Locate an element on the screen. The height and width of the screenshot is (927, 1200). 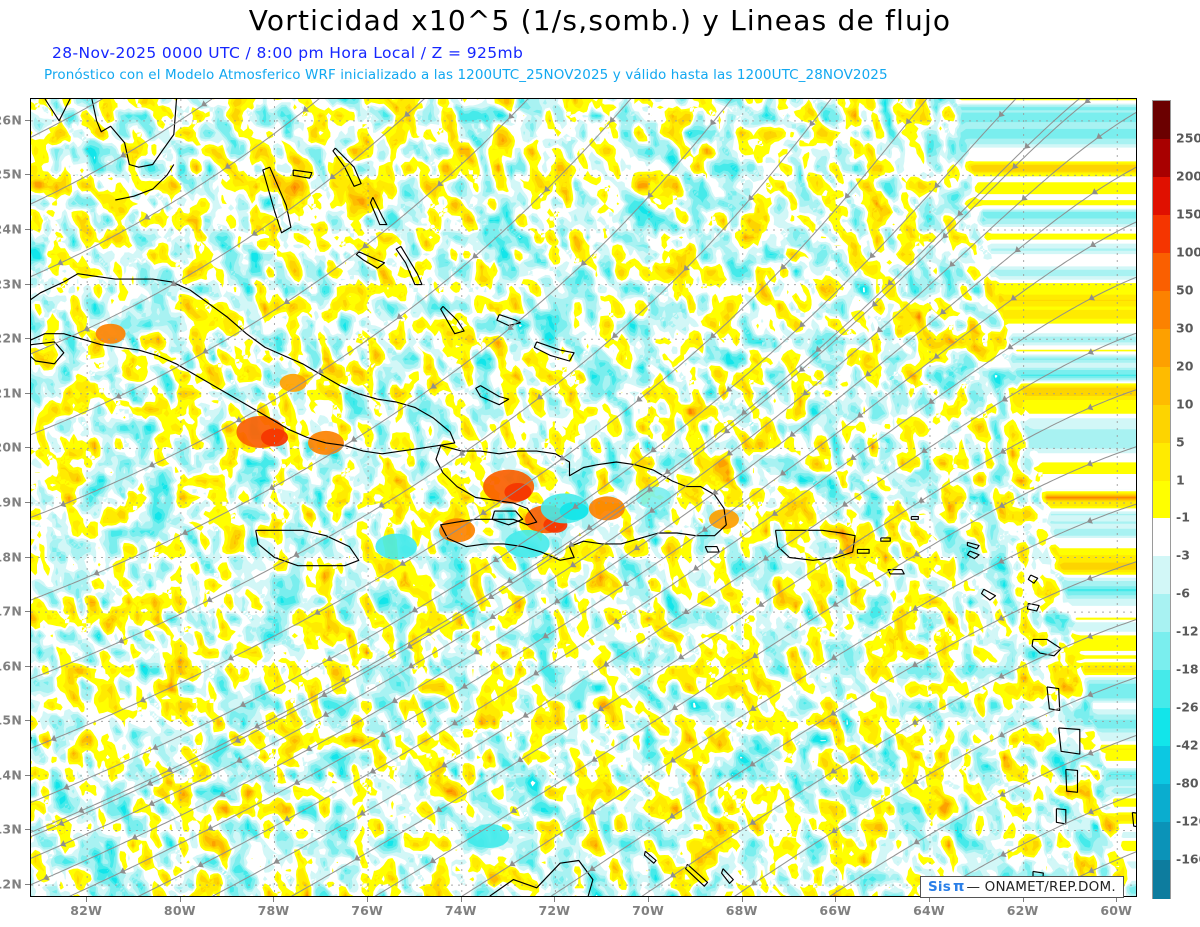
colorbar-tick-label: -6 is located at coordinates (1183, 593).